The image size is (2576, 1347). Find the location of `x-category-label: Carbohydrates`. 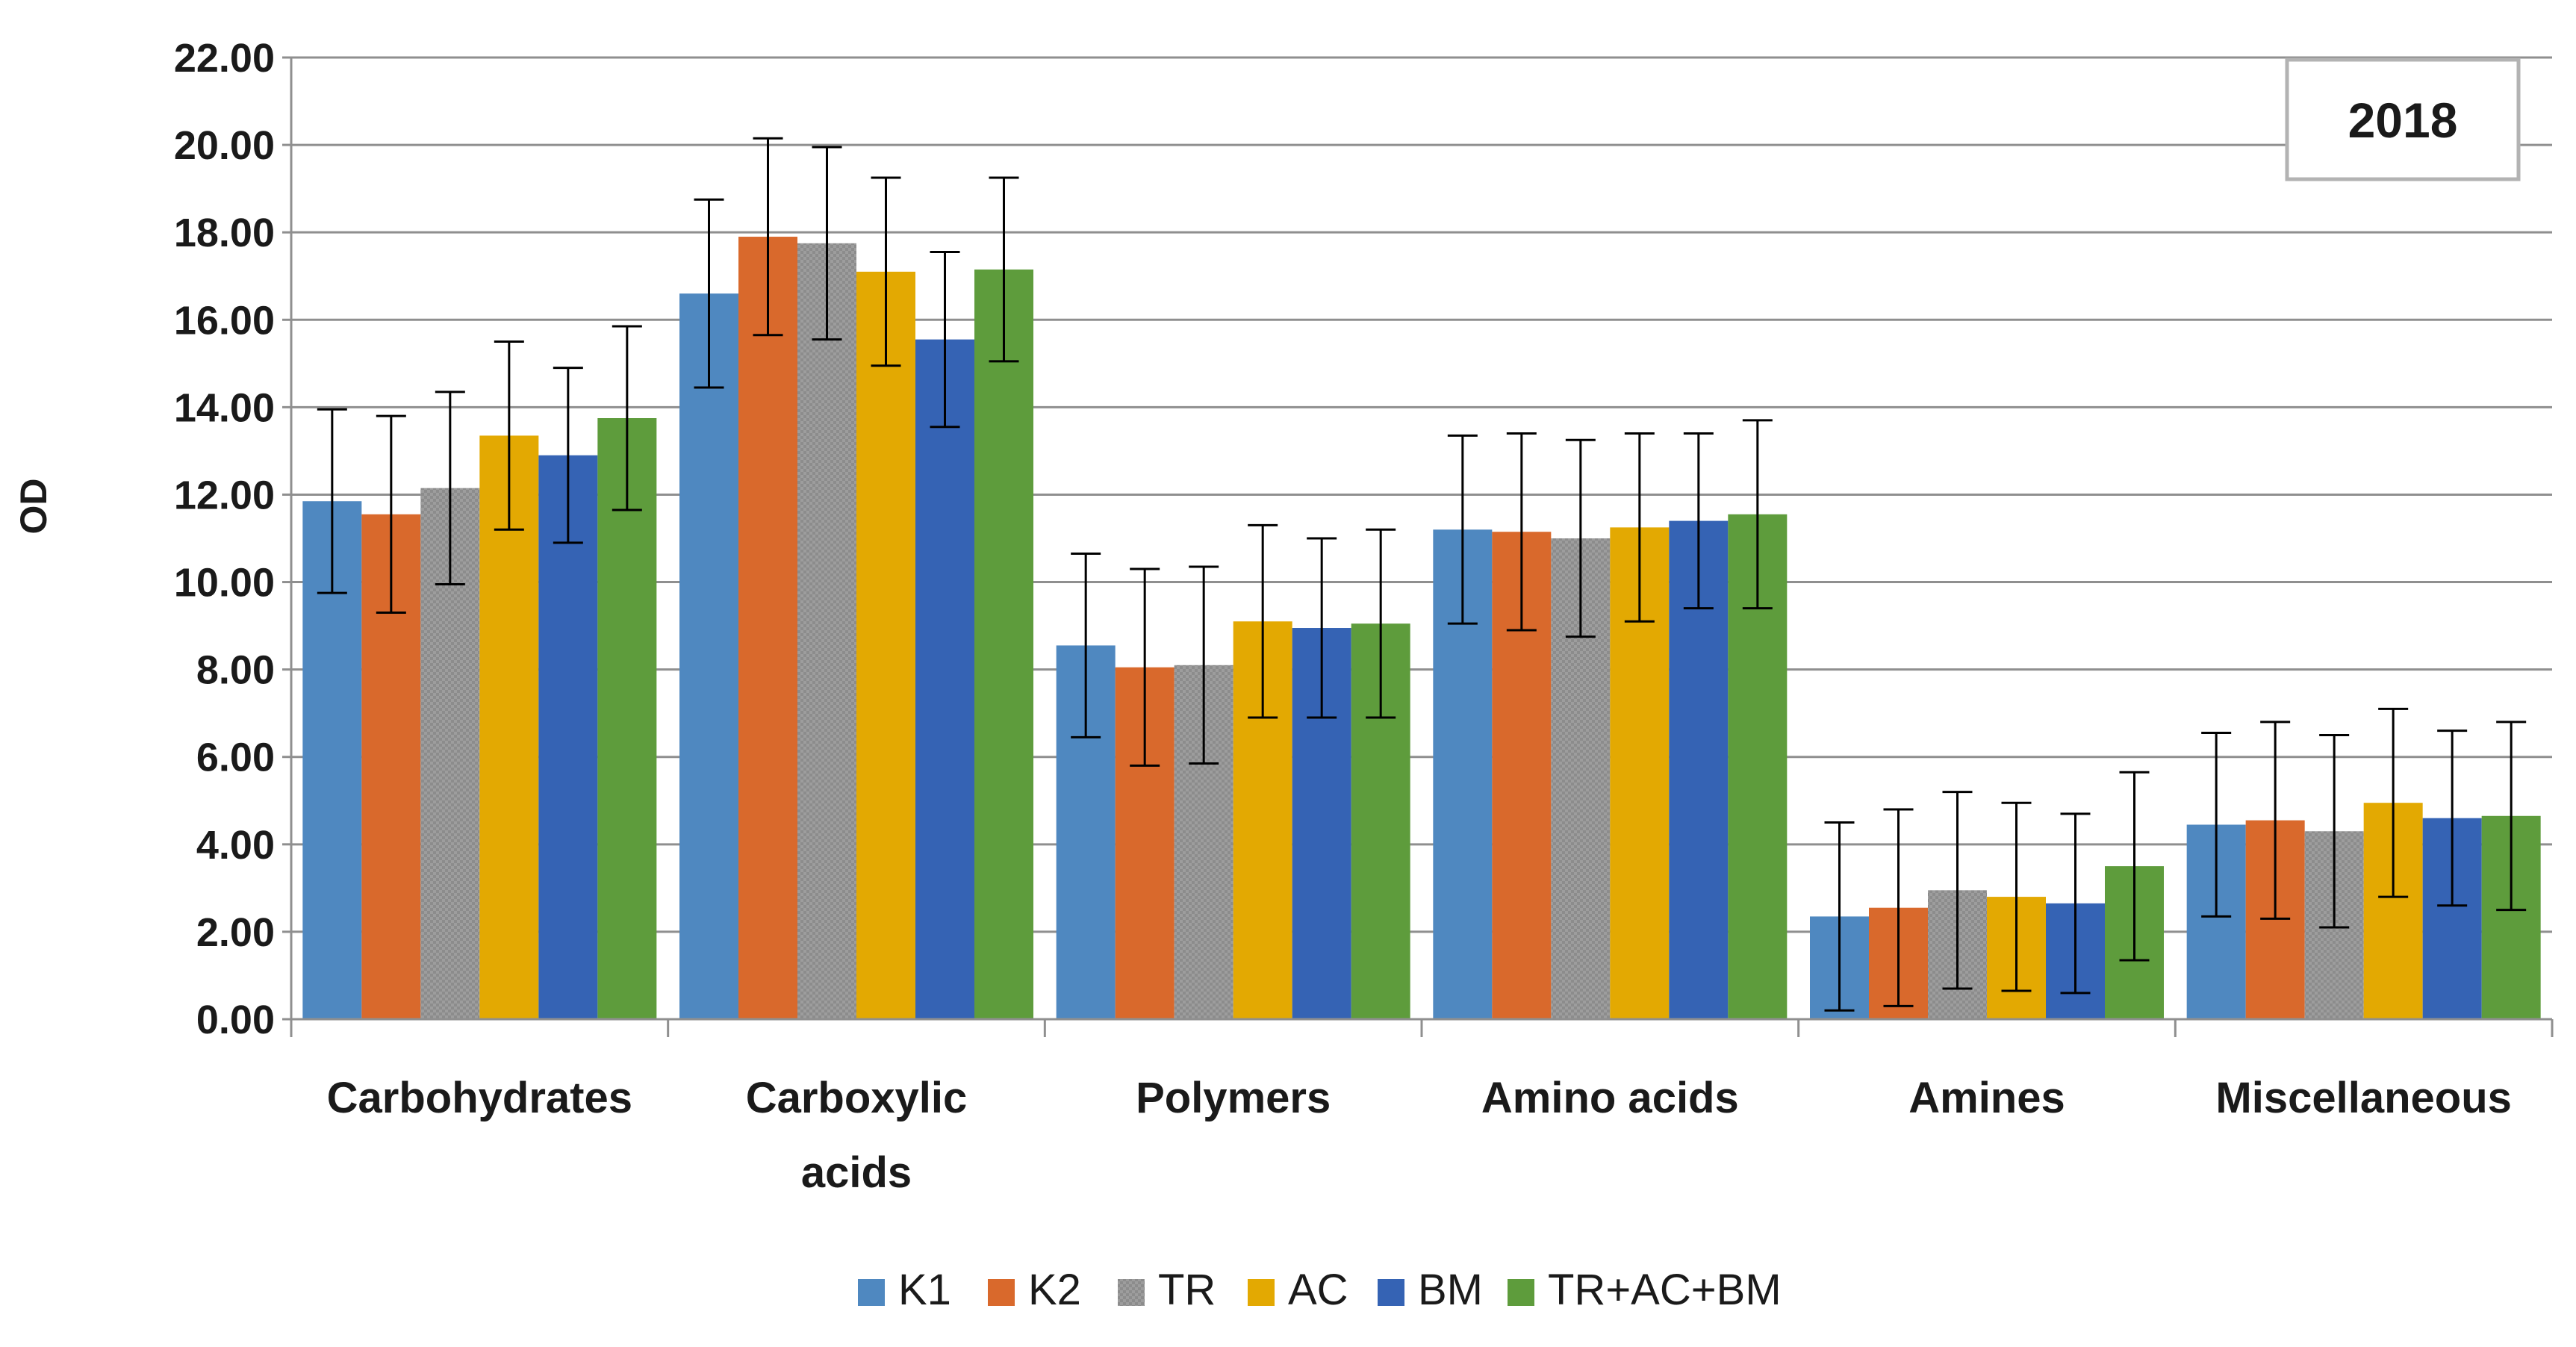

x-category-label: Carbohydrates is located at coordinates (479, 1098).